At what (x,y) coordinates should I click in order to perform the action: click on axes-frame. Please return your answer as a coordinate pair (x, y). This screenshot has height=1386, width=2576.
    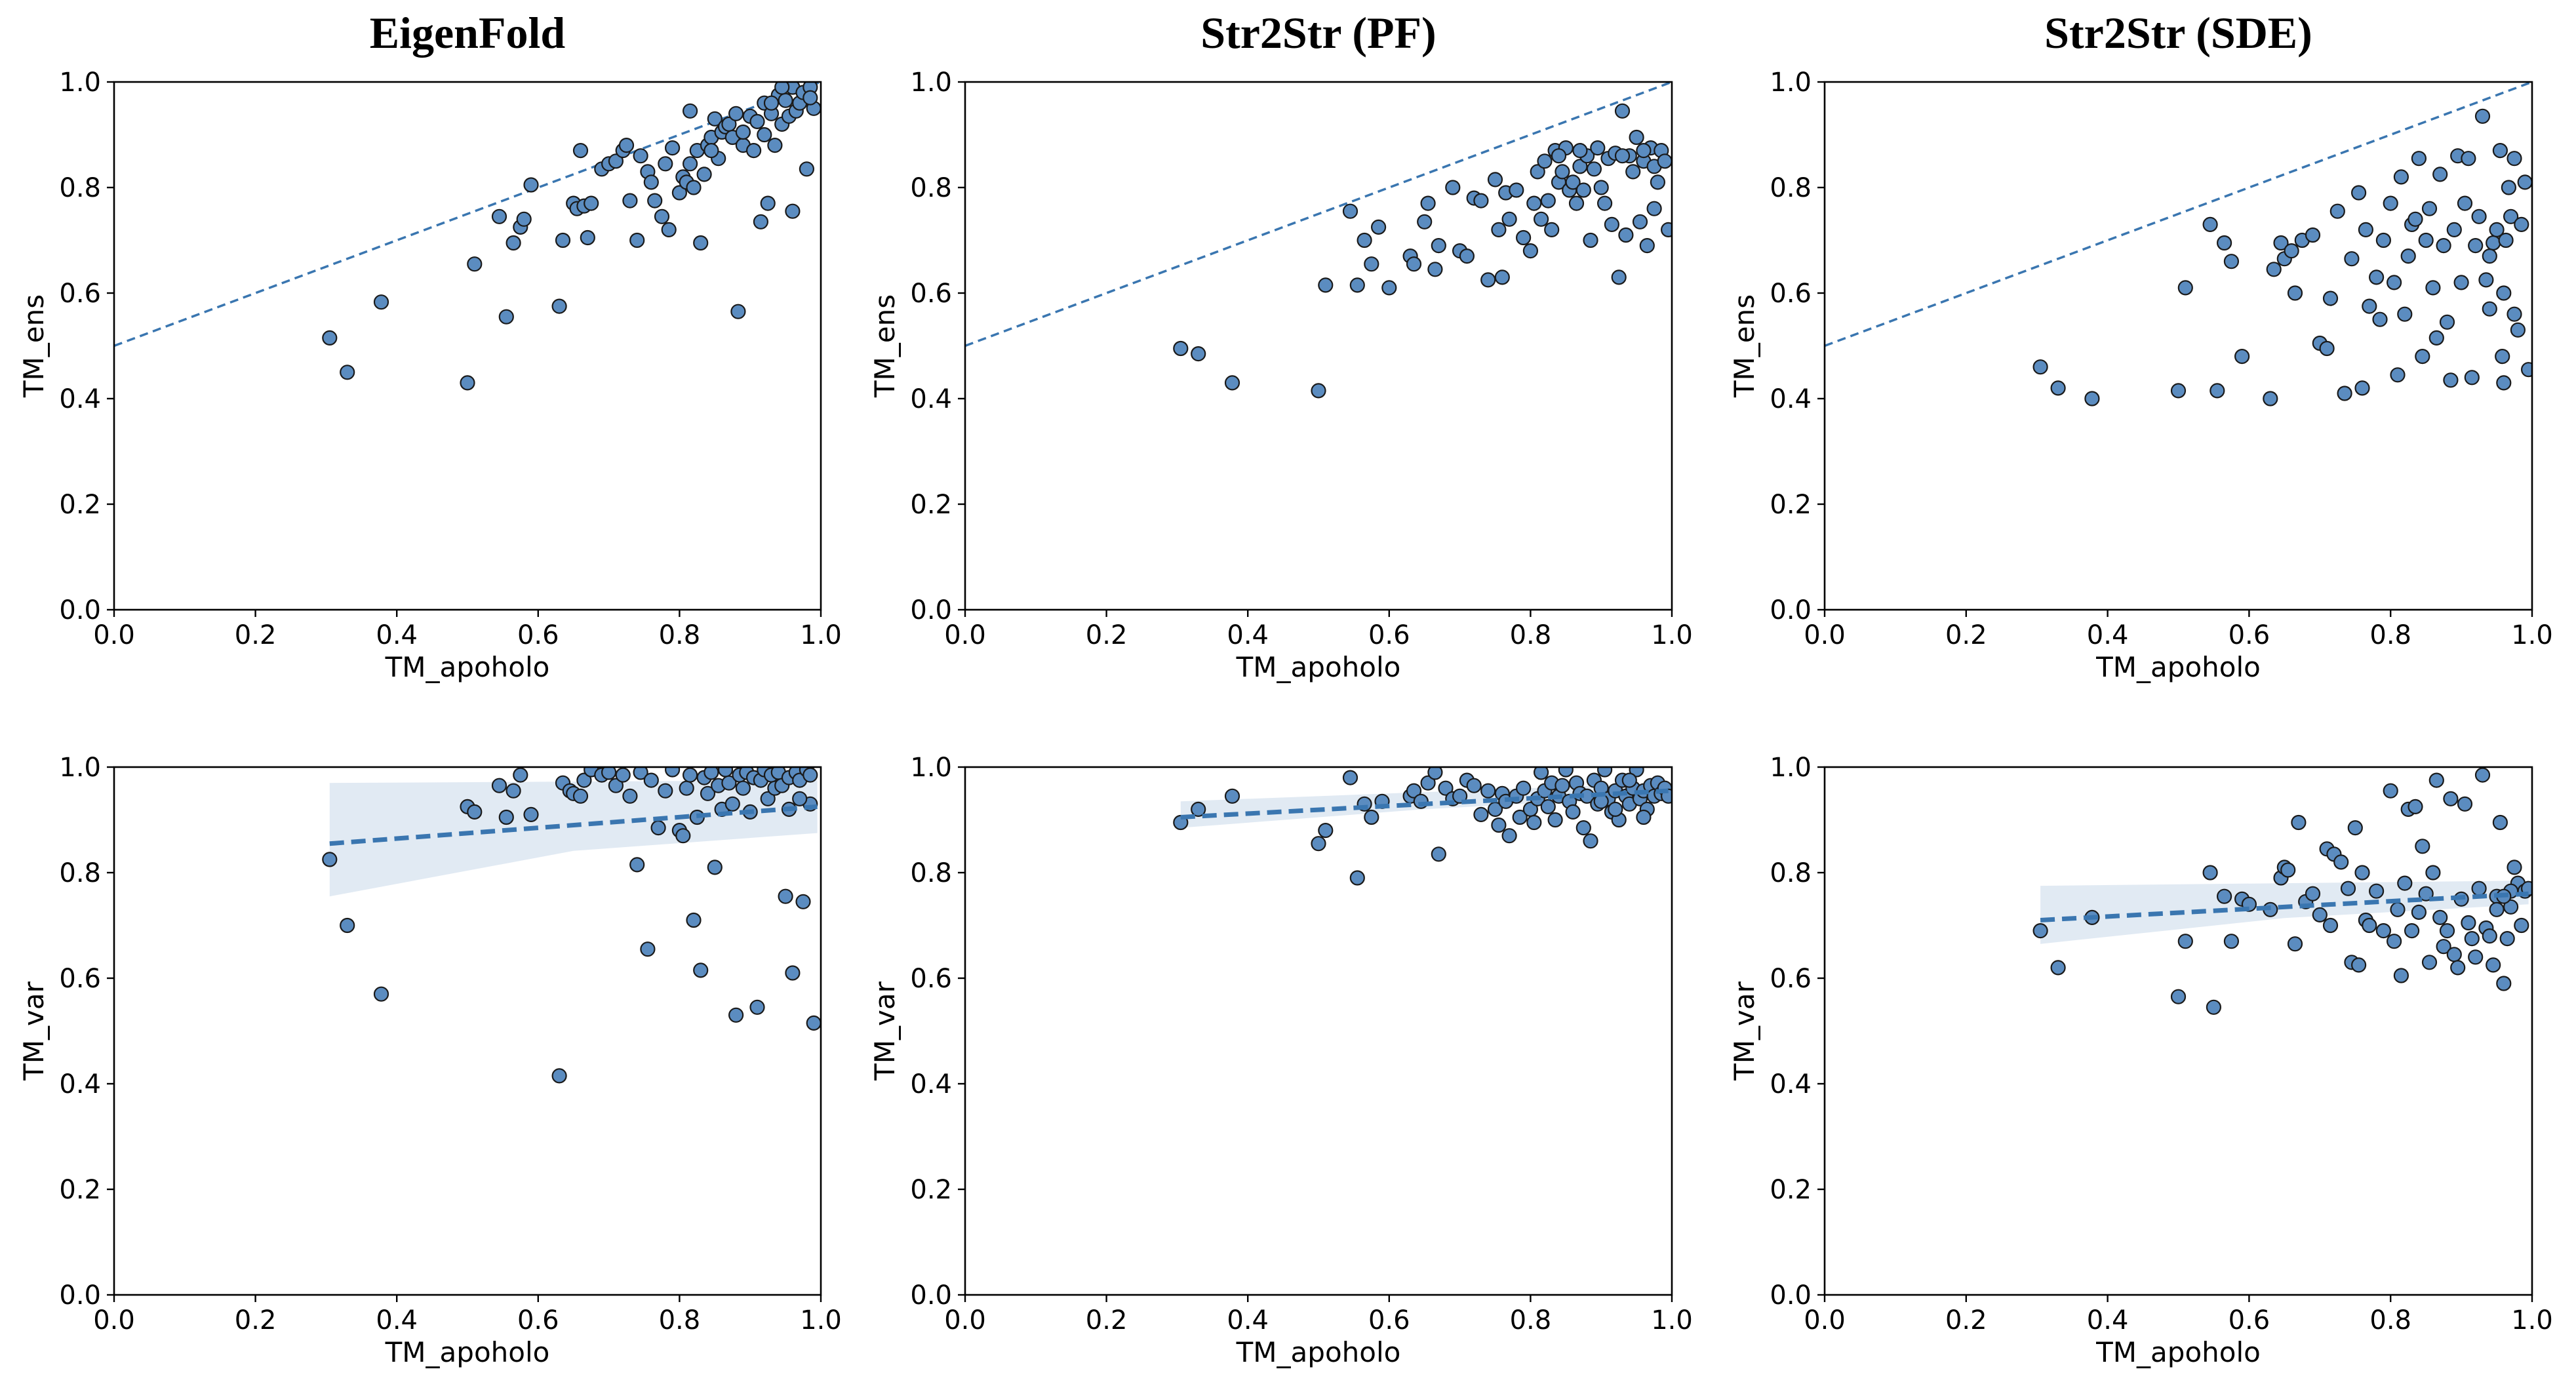
    Looking at the image, I should click on (467, 346).